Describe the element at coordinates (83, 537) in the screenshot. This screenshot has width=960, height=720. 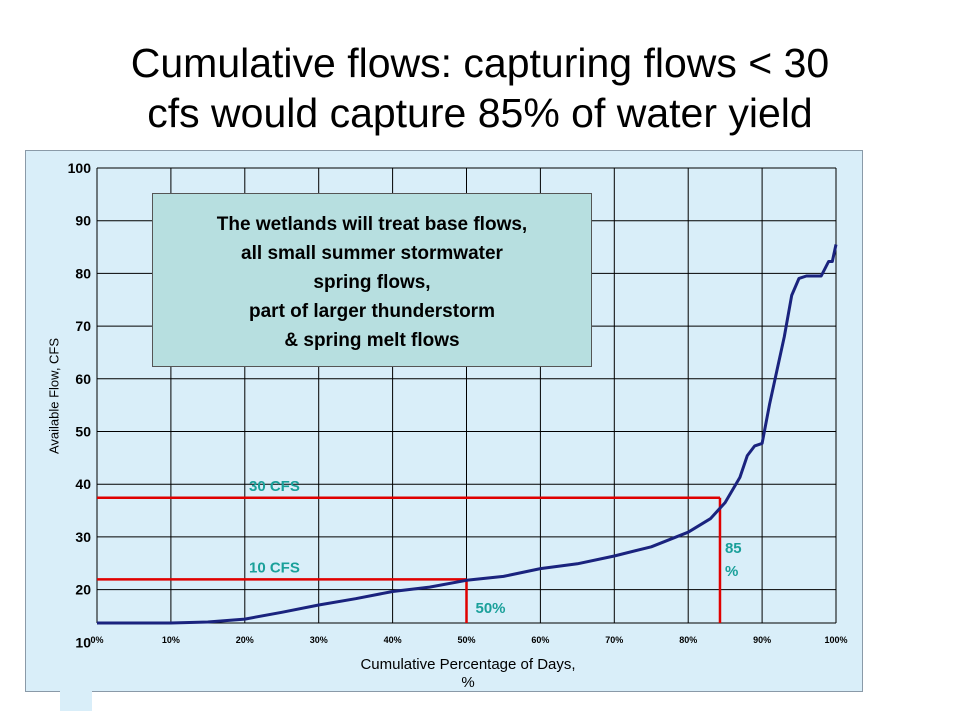
I see `y-tick-label: 30` at that location.